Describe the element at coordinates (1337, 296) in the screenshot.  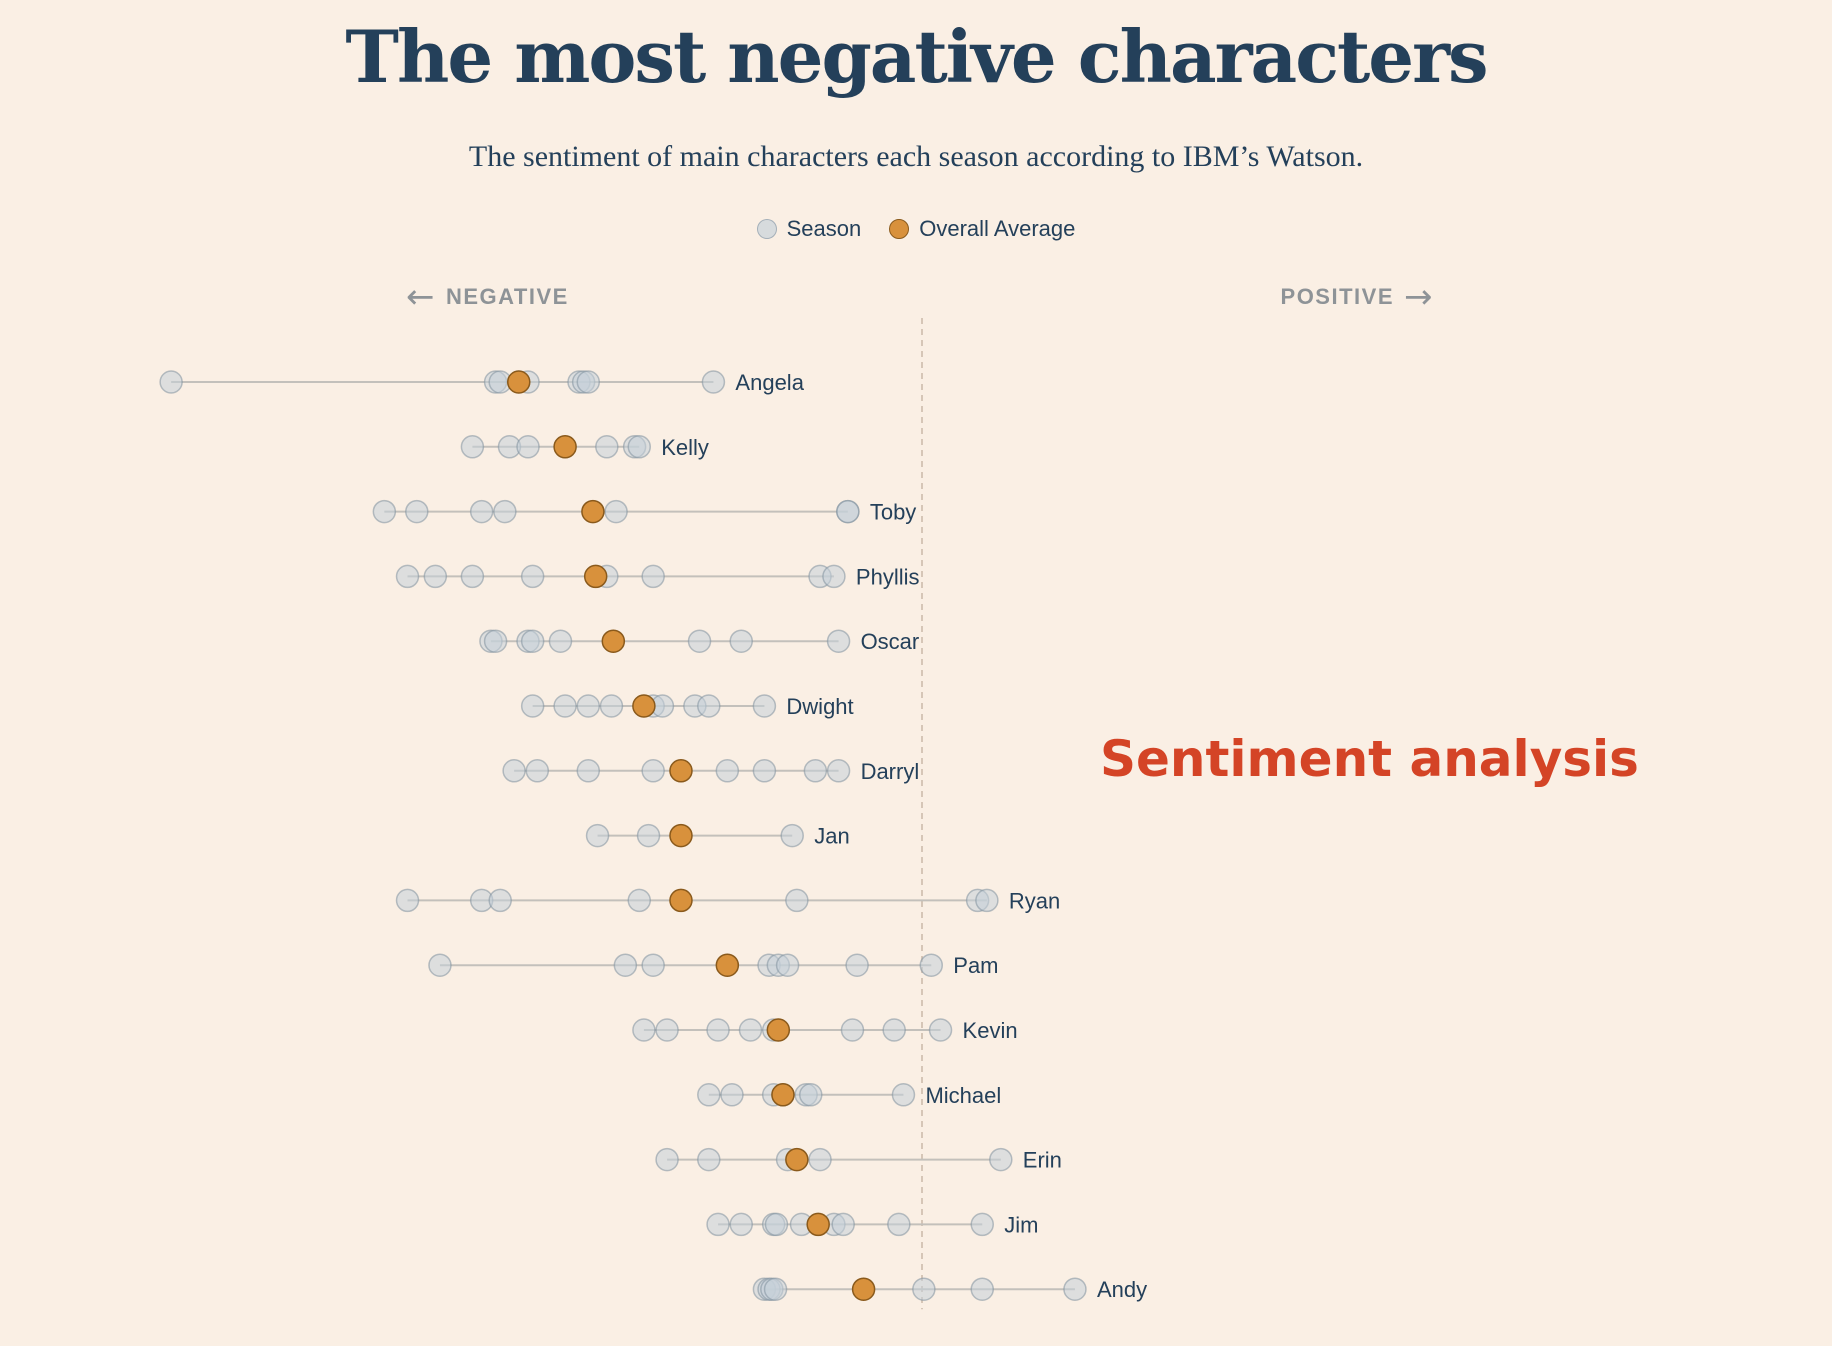
I see `positive-label: POSITIVE` at that location.